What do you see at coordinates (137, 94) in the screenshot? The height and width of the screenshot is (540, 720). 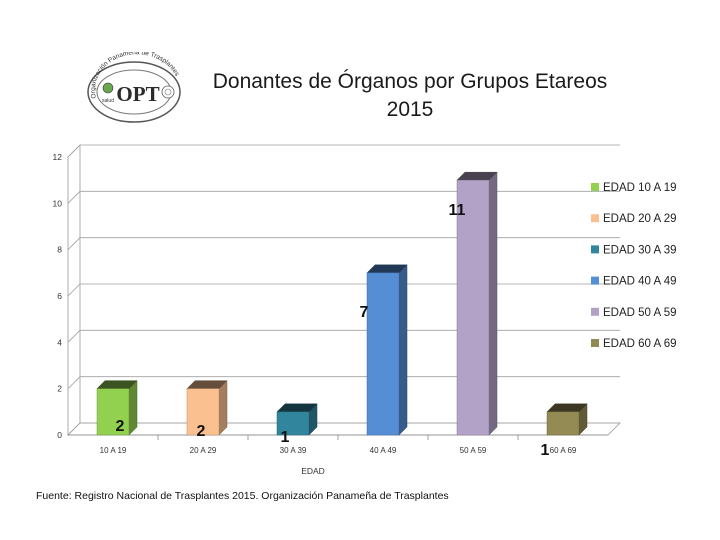 I see `logo-text: OPT` at bounding box center [137, 94].